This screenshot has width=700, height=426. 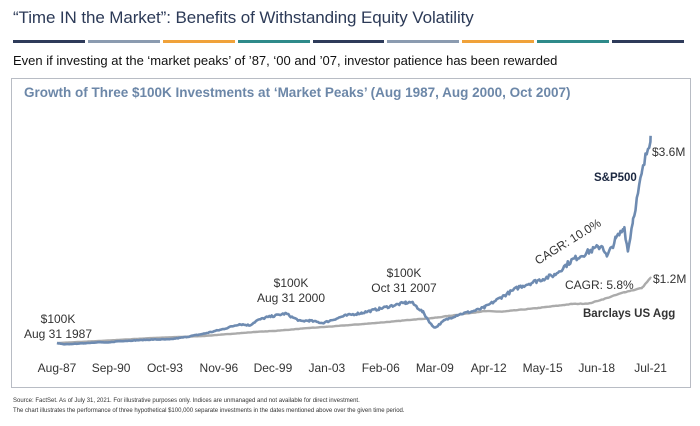 What do you see at coordinates (615, 178) in the screenshot?
I see `sp500-series-label: S&P500` at bounding box center [615, 178].